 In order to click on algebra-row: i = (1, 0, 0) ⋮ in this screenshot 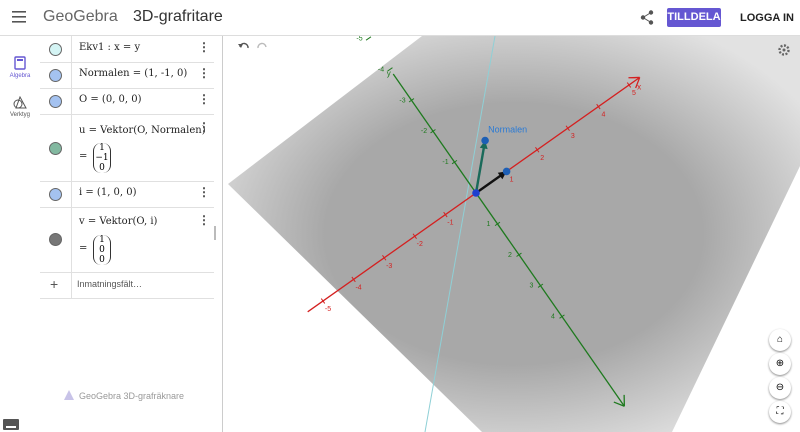, I will do `click(127, 194)`.